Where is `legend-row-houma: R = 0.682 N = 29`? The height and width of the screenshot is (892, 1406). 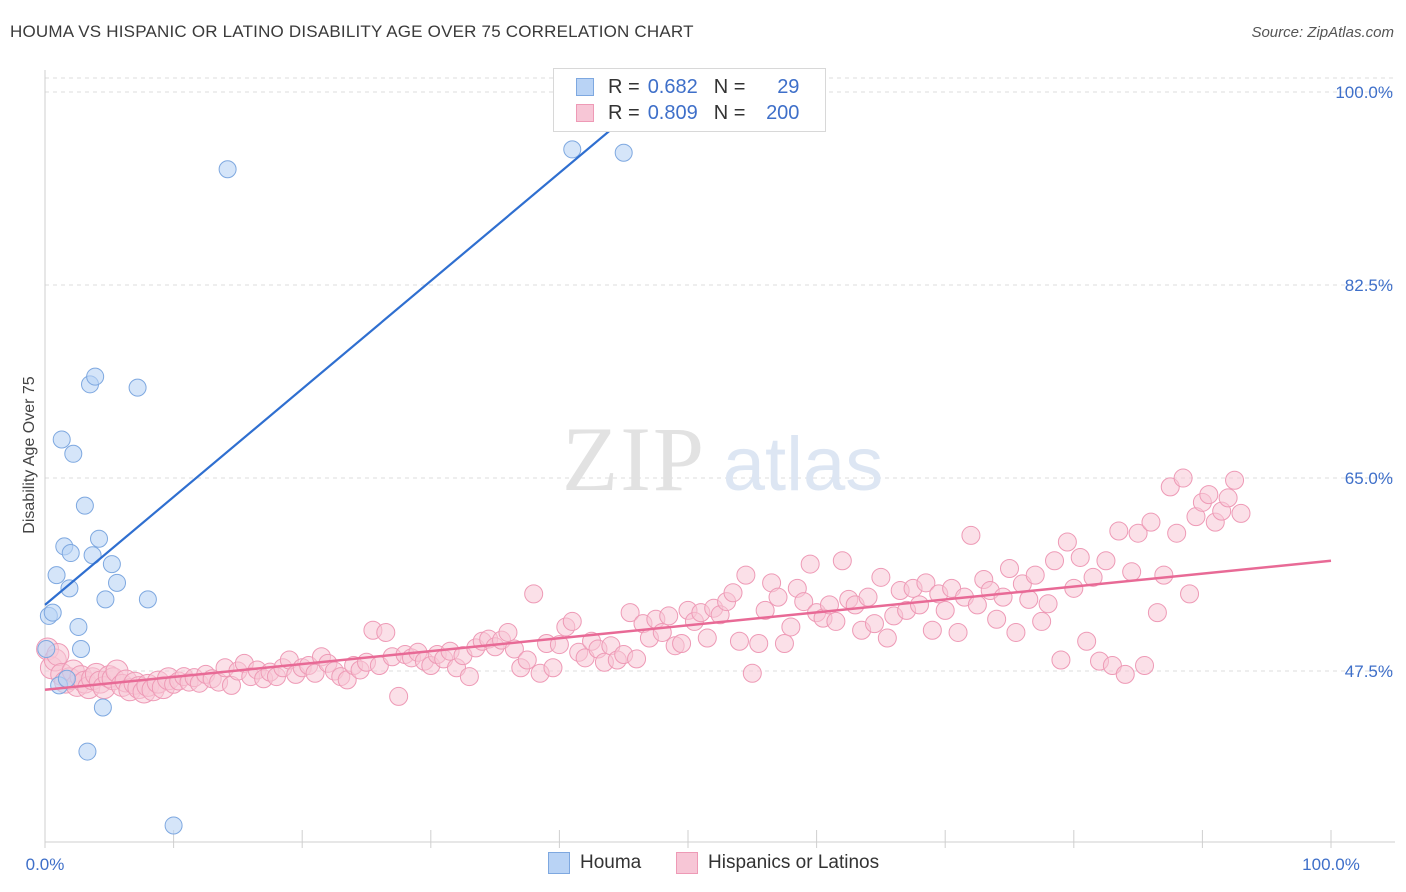
legend-row-houma: R = 0.682 N = 29 is located at coordinates (687, 87).